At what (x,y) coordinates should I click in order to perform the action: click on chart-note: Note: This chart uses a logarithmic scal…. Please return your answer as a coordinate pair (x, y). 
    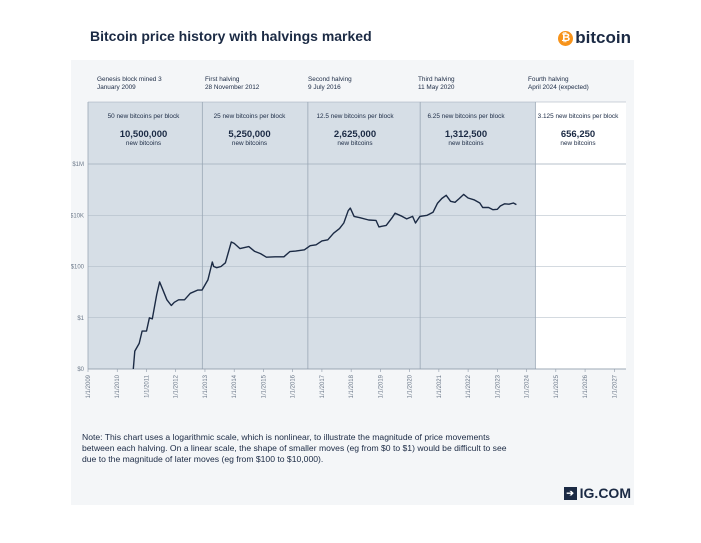
    Looking at the image, I should click on (294, 448).